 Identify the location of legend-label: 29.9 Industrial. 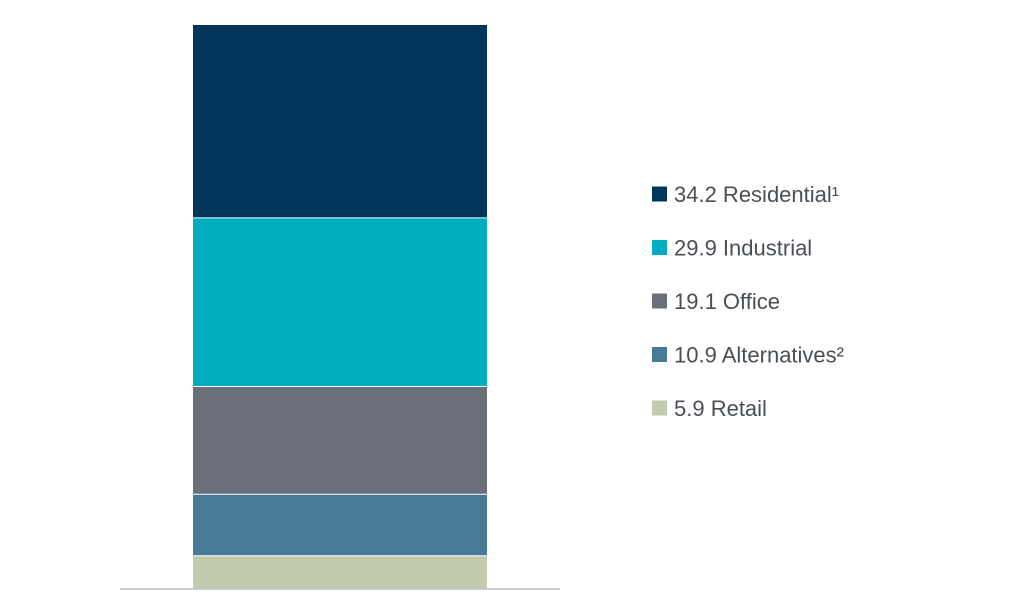
(743, 248).